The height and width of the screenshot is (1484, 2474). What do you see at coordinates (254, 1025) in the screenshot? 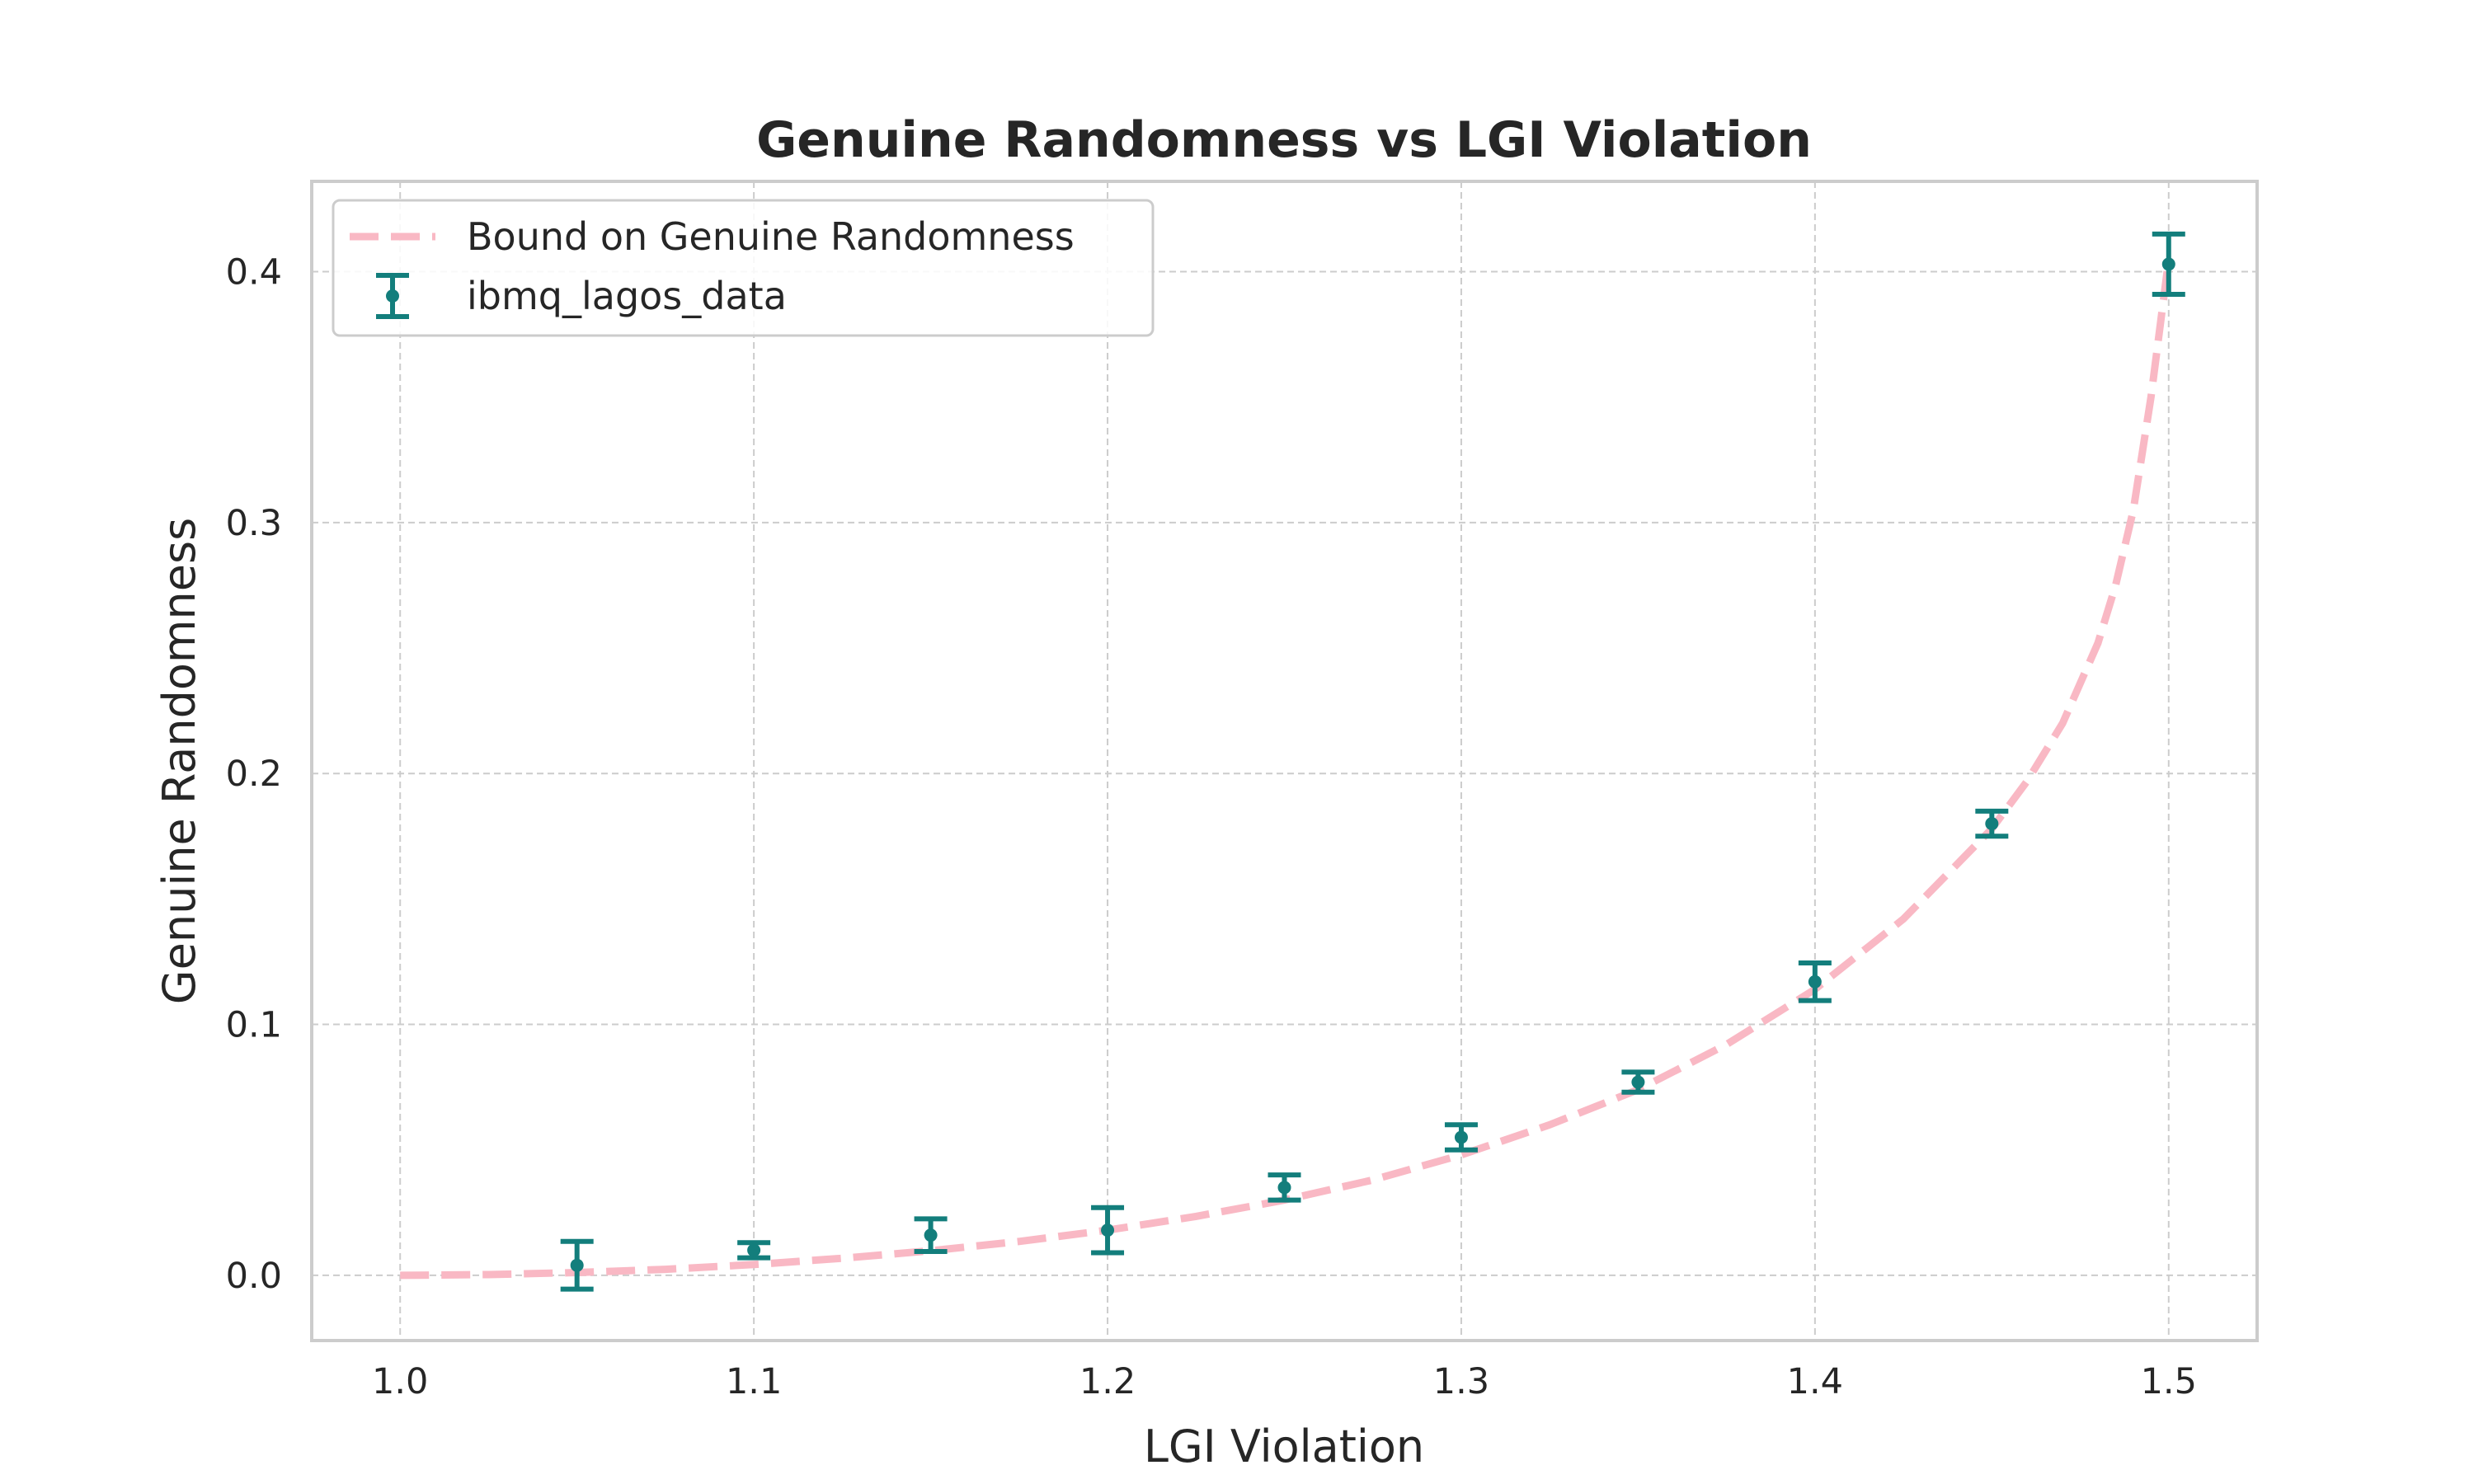
I see `y-tick-label: 0.1` at bounding box center [254, 1025].